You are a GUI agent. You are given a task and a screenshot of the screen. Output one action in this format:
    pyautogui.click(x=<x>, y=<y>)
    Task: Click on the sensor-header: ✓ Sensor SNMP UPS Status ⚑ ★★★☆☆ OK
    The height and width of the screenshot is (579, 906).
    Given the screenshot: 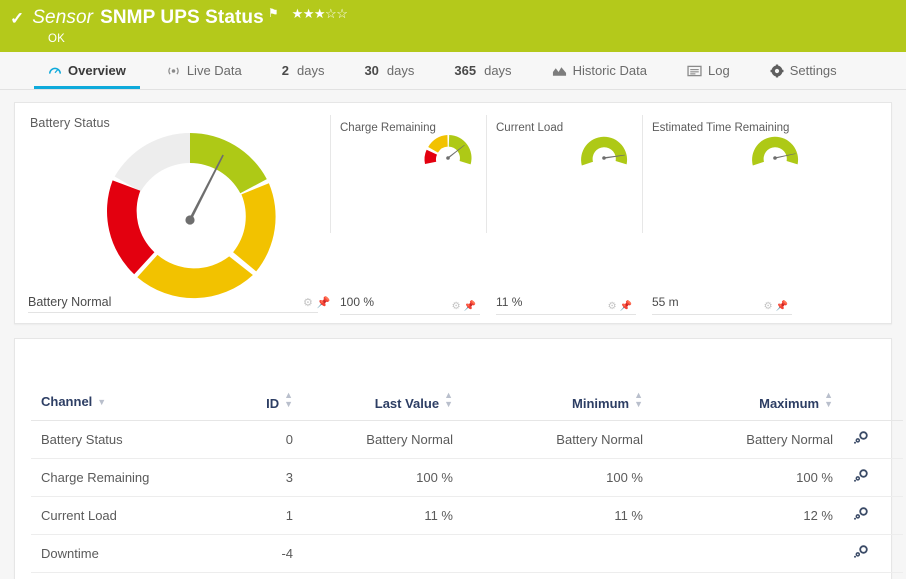 What is the action you would take?
    pyautogui.click(x=453, y=26)
    